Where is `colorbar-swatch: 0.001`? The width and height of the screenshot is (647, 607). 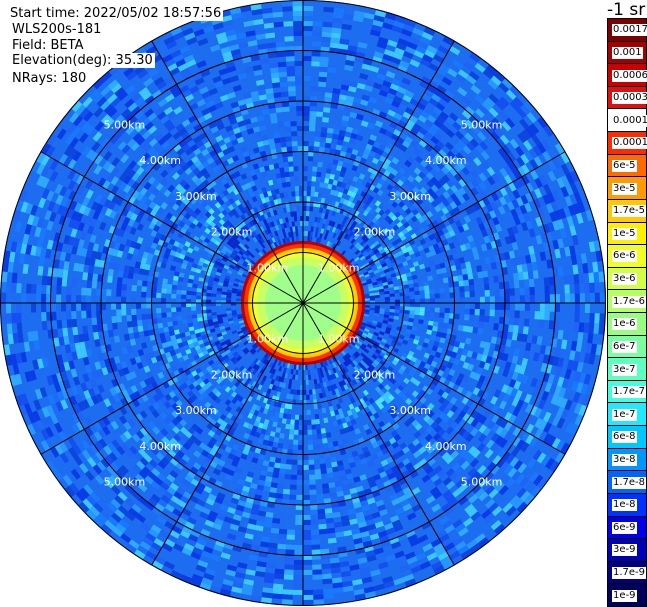 colorbar-swatch: 0.001 is located at coordinates (627, 52).